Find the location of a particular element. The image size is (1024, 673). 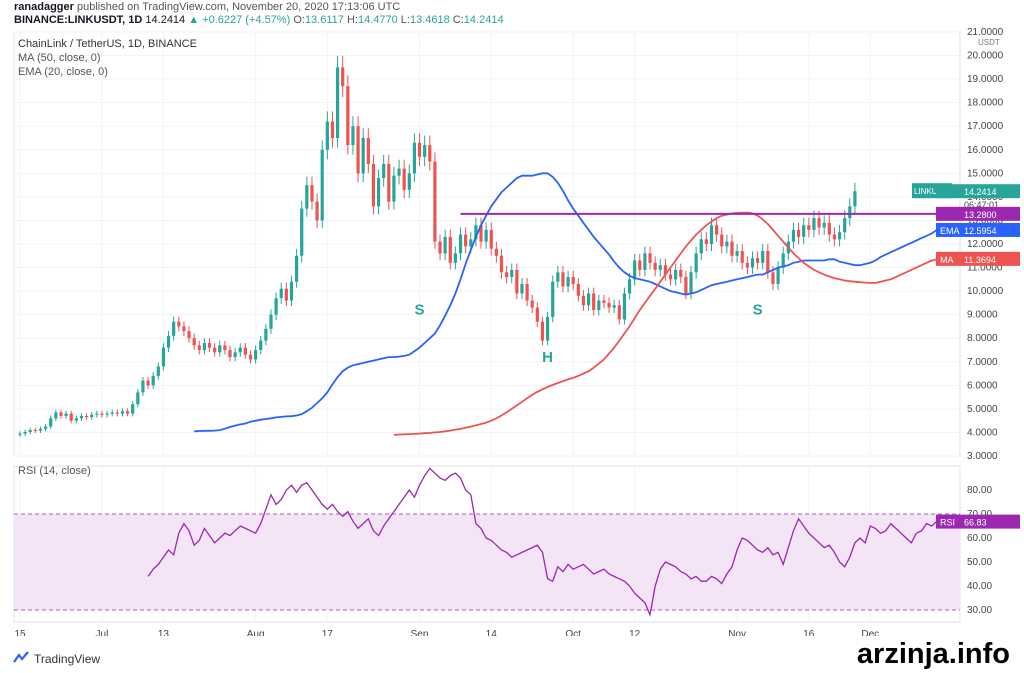

last-price-badge-value: 14.2414 is located at coordinates (980, 192).